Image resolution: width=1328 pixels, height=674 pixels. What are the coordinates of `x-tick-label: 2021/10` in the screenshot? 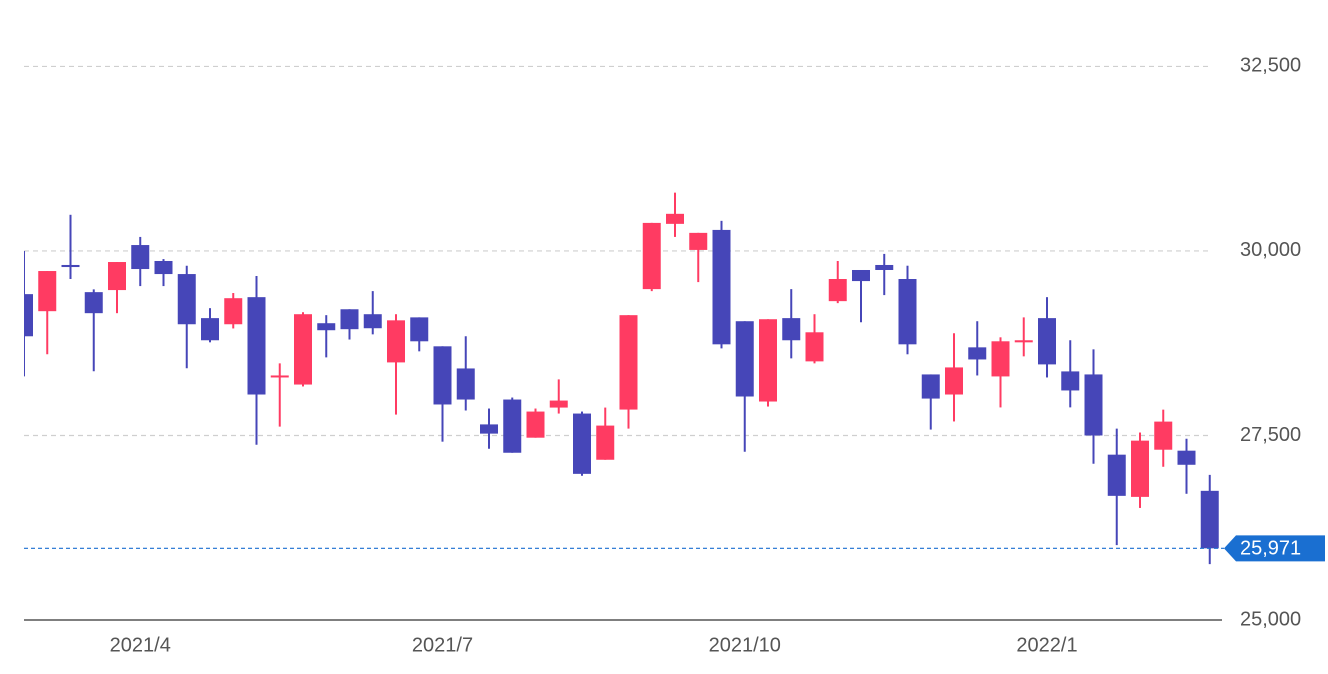 It's located at (745, 645).